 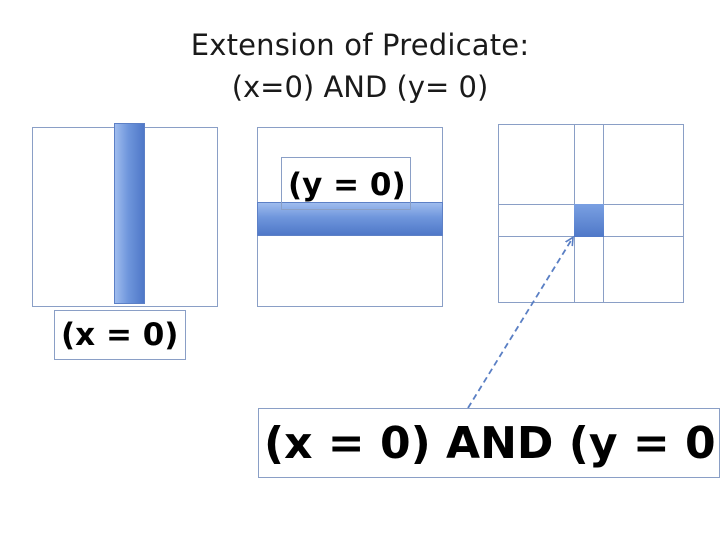 I want to click on slide-title: Extension of Predicate:, so click(x=360, y=45).